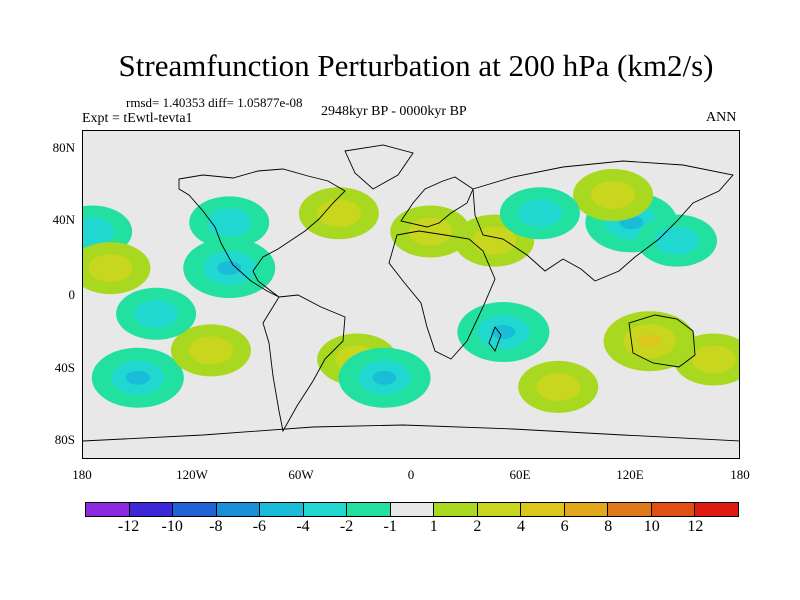 Image resolution: width=800 pixels, height=600 pixels. Describe the element at coordinates (64, 367) in the screenshot. I see `lat-tick-40s: 40S` at that location.